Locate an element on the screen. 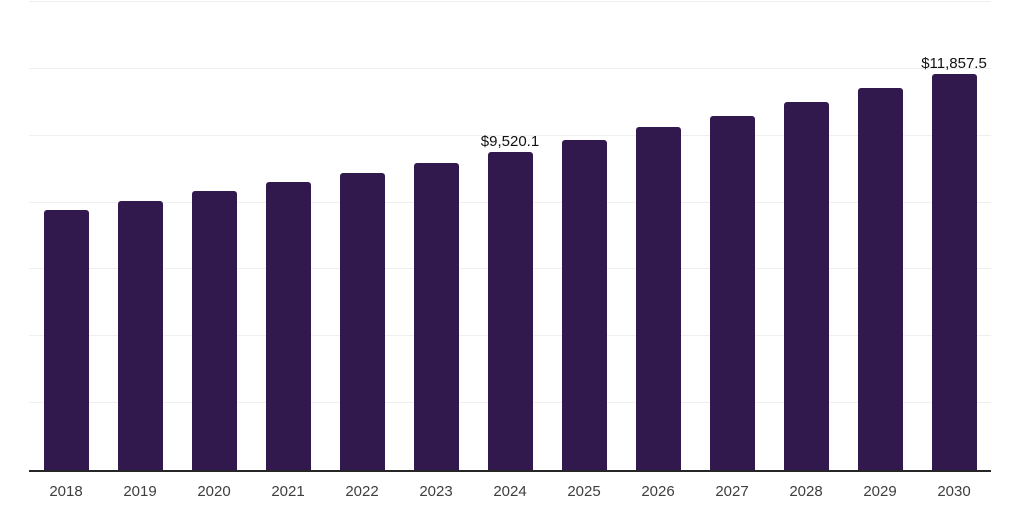 This screenshot has width=1024, height=512. x-tick-2025: 2025 is located at coordinates (584, 491).